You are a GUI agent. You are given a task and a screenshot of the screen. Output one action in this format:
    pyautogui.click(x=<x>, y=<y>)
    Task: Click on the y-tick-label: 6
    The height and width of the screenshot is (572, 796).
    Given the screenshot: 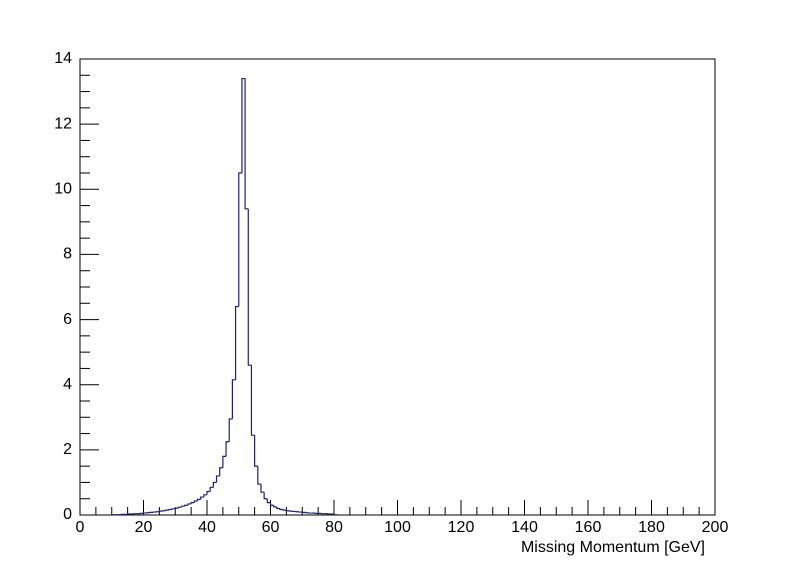 What is the action you would take?
    pyautogui.click(x=67, y=319)
    